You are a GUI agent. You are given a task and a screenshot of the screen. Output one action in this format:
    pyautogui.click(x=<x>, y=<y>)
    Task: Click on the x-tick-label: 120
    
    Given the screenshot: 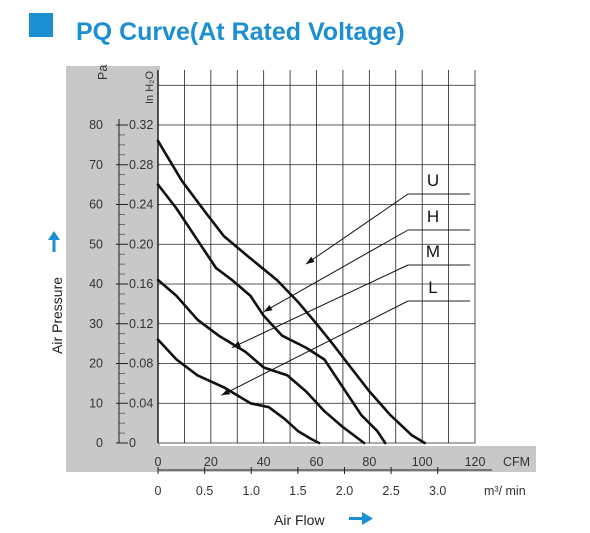 What is the action you would take?
    pyautogui.click(x=475, y=462)
    